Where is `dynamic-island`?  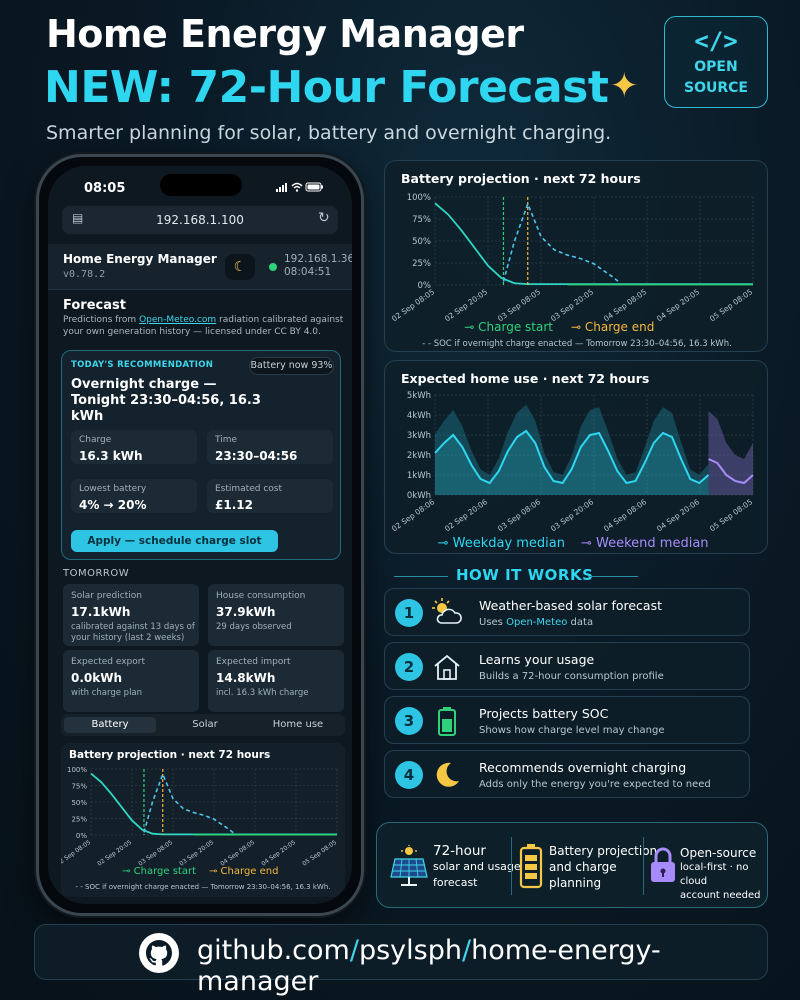
dynamic-island is located at coordinates (201, 185).